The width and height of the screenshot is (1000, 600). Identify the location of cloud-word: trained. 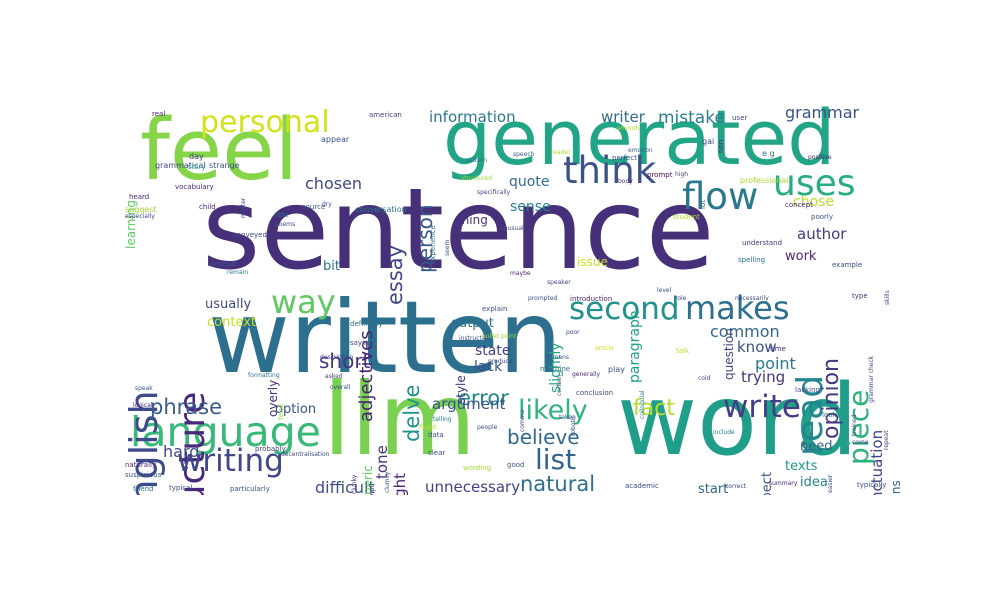
(854, 425).